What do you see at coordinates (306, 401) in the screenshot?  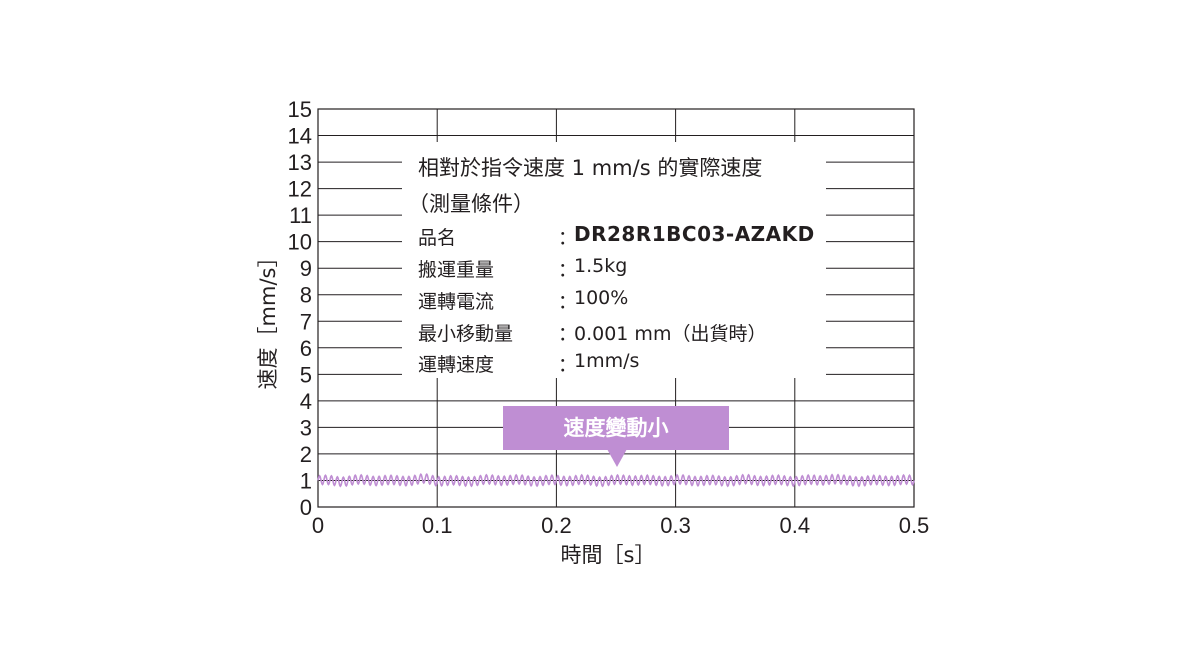 I see `y-tick-label: 4` at bounding box center [306, 401].